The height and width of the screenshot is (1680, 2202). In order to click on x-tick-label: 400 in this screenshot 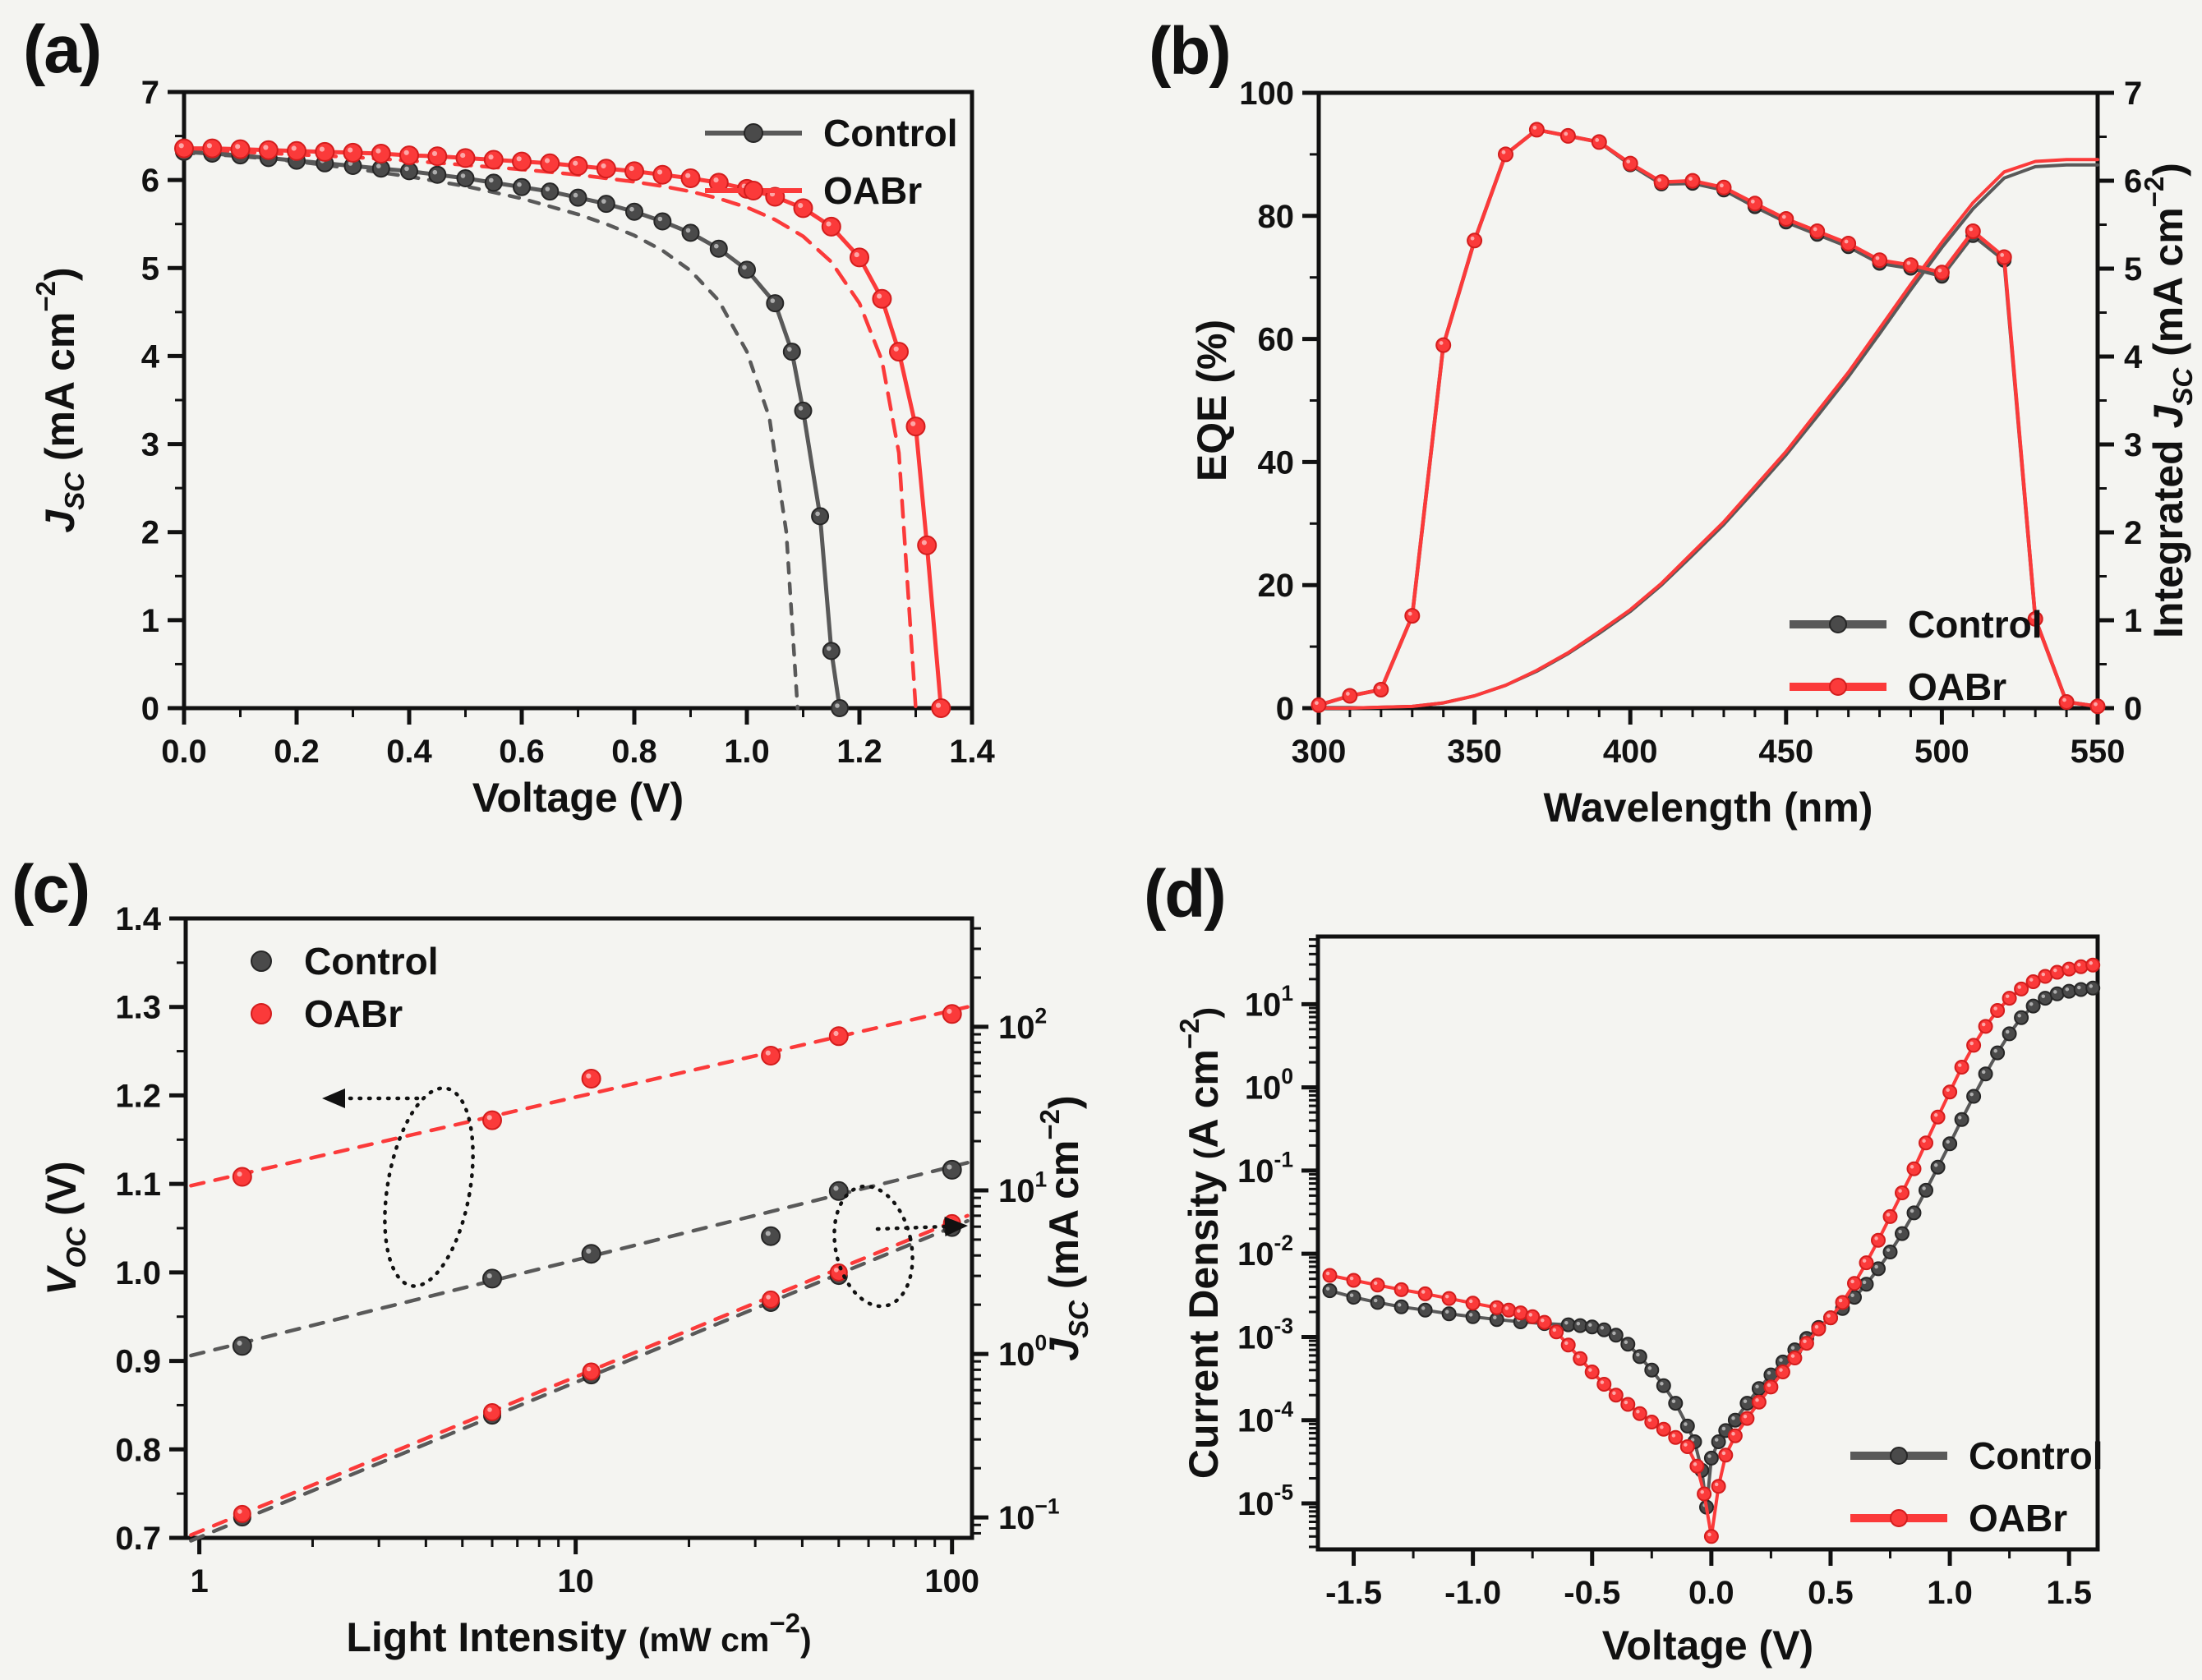, I will do `click(1630, 752)`.